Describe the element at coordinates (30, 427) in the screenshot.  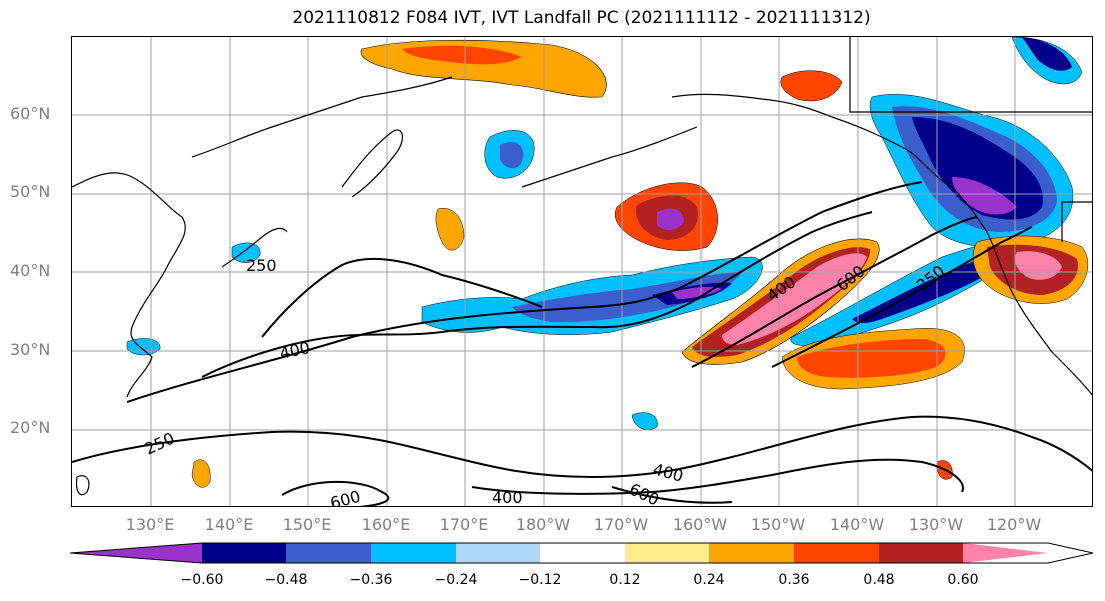
I see `lat-label-20n: 20°N` at that location.